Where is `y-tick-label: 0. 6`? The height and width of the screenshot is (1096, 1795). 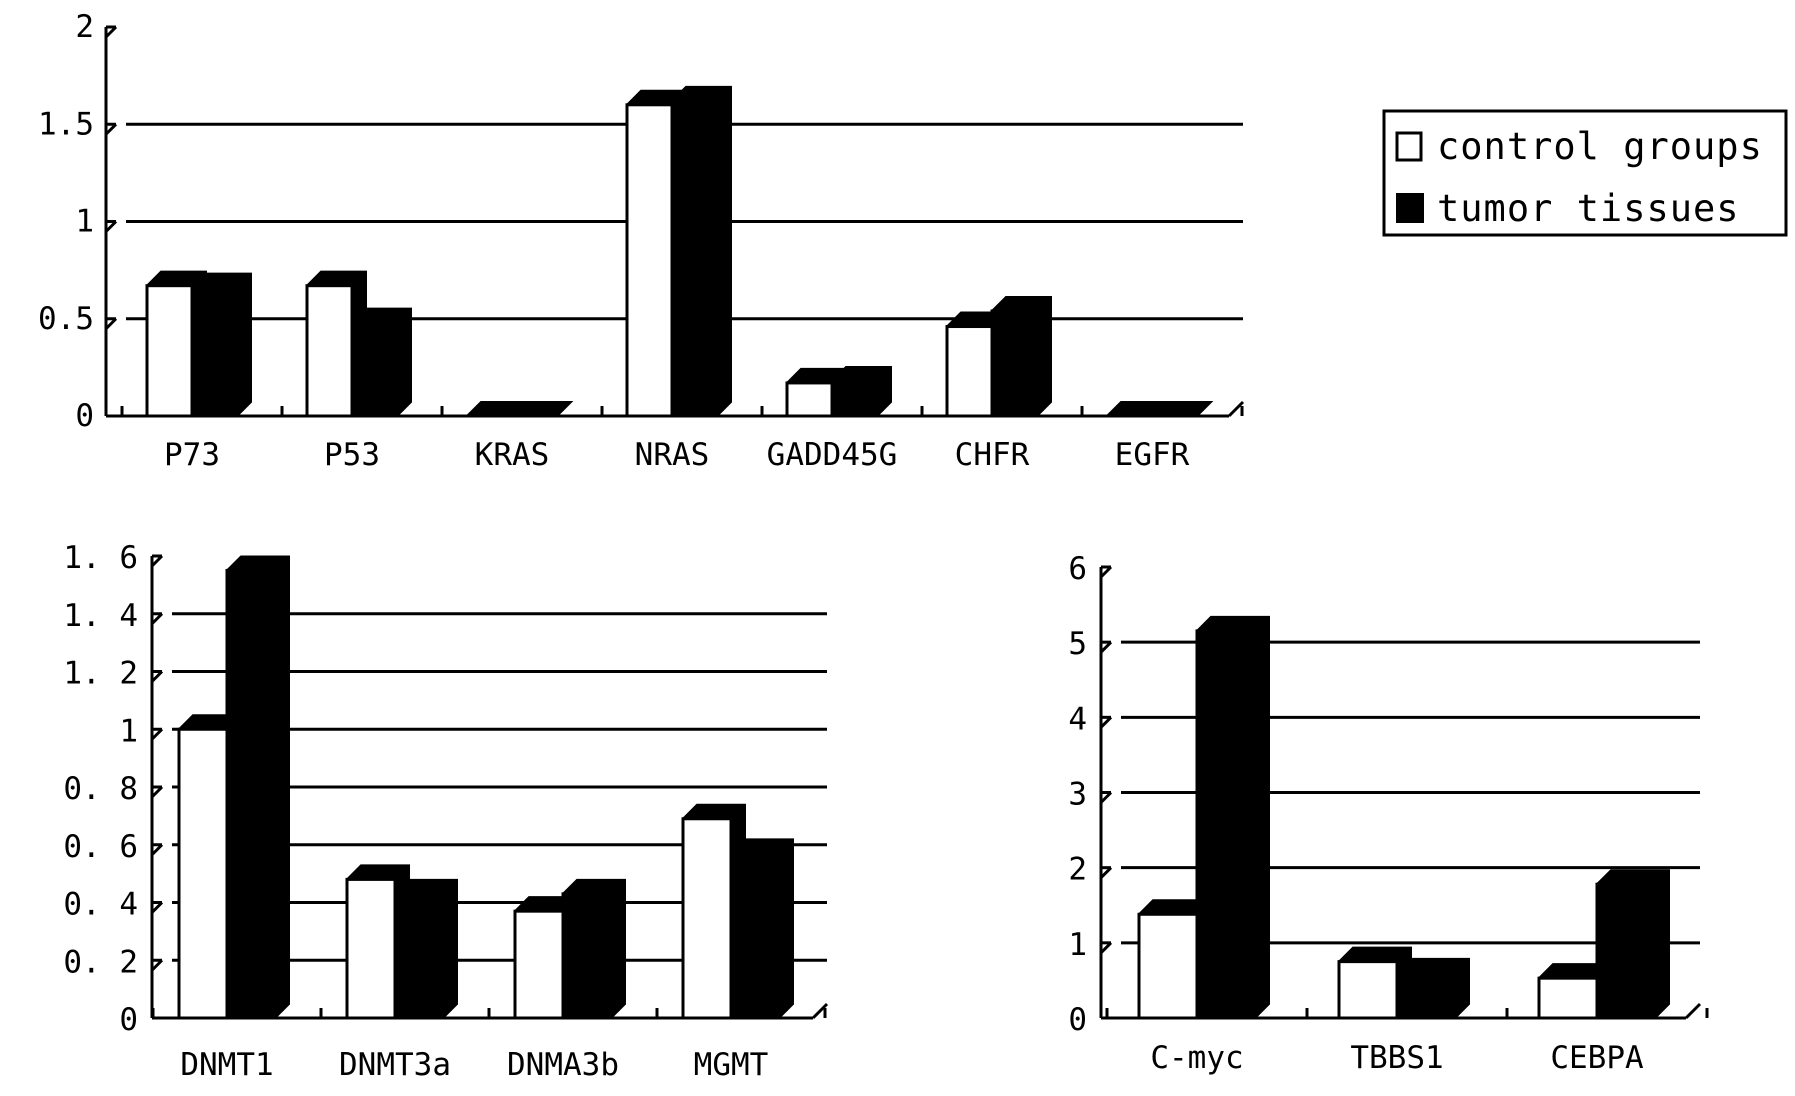
y-tick-label: 0. 6 is located at coordinates (100, 847).